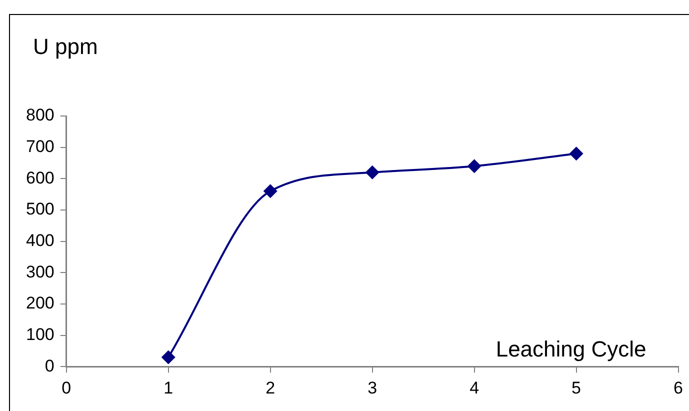 The width and height of the screenshot is (689, 411). Describe the element at coordinates (577, 388) in the screenshot. I see `x-tick-label: 5` at that location.